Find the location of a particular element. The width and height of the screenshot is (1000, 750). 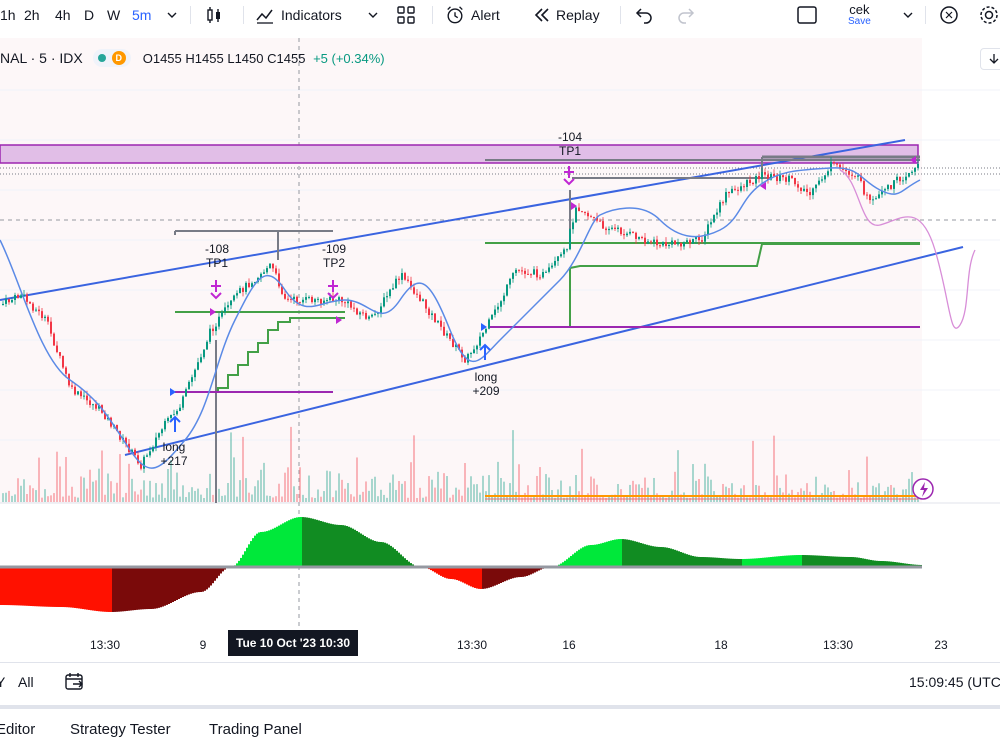

tab-trading-panel: Trading Panel is located at coordinates (255, 729).